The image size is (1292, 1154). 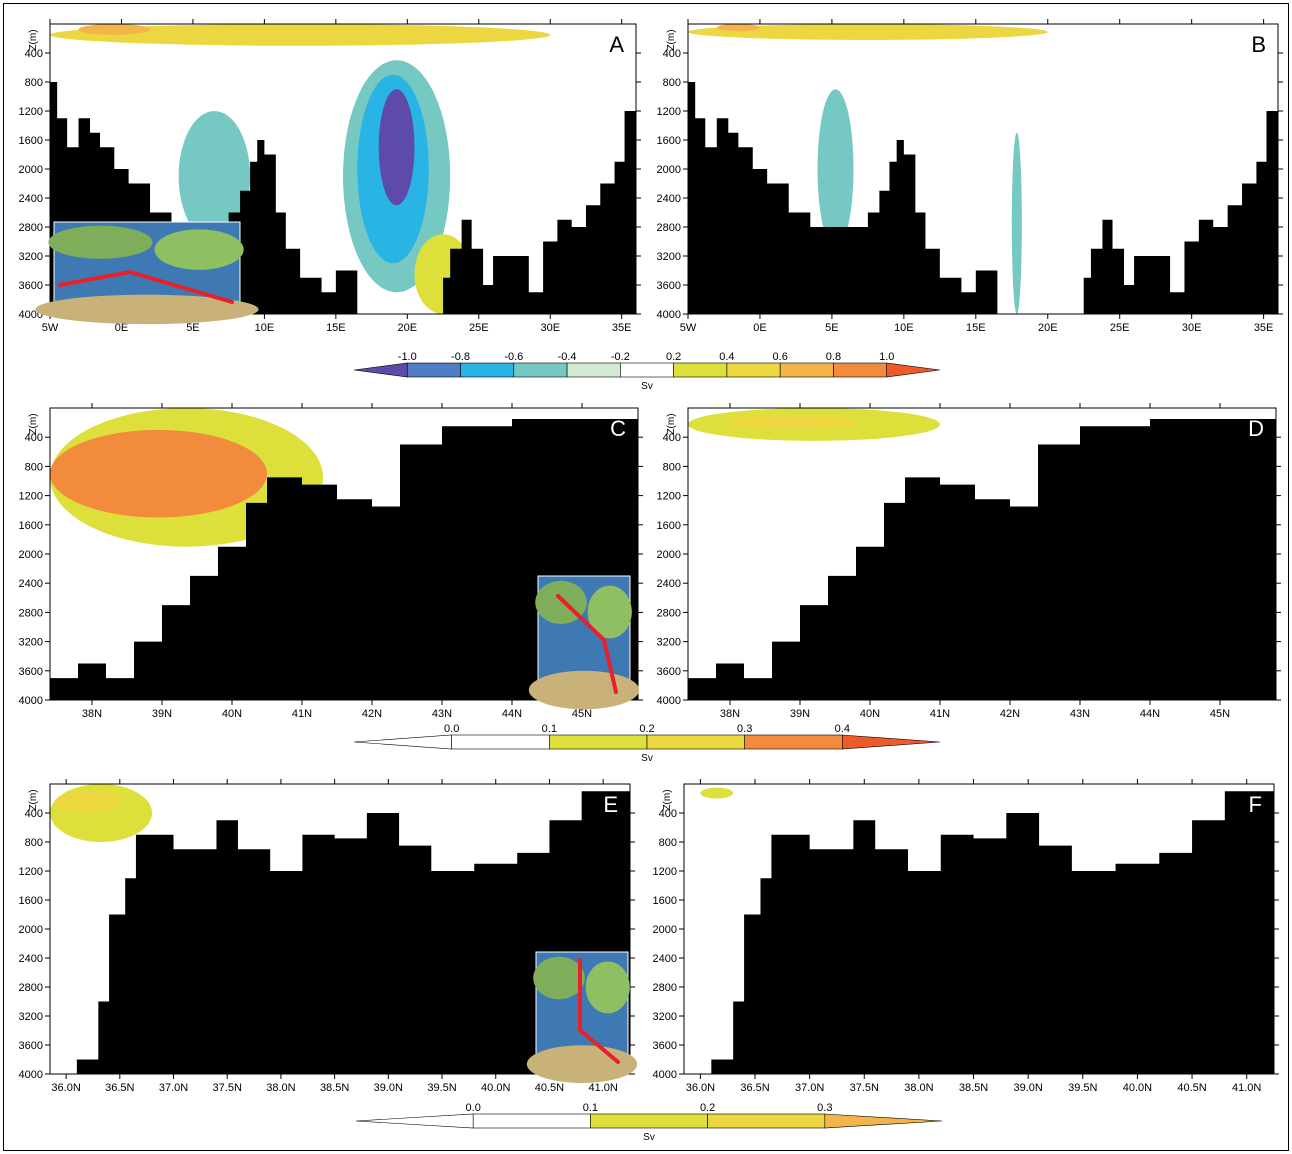 I want to click on x-tick-label: 36.0N, so click(x=700, y=1088).